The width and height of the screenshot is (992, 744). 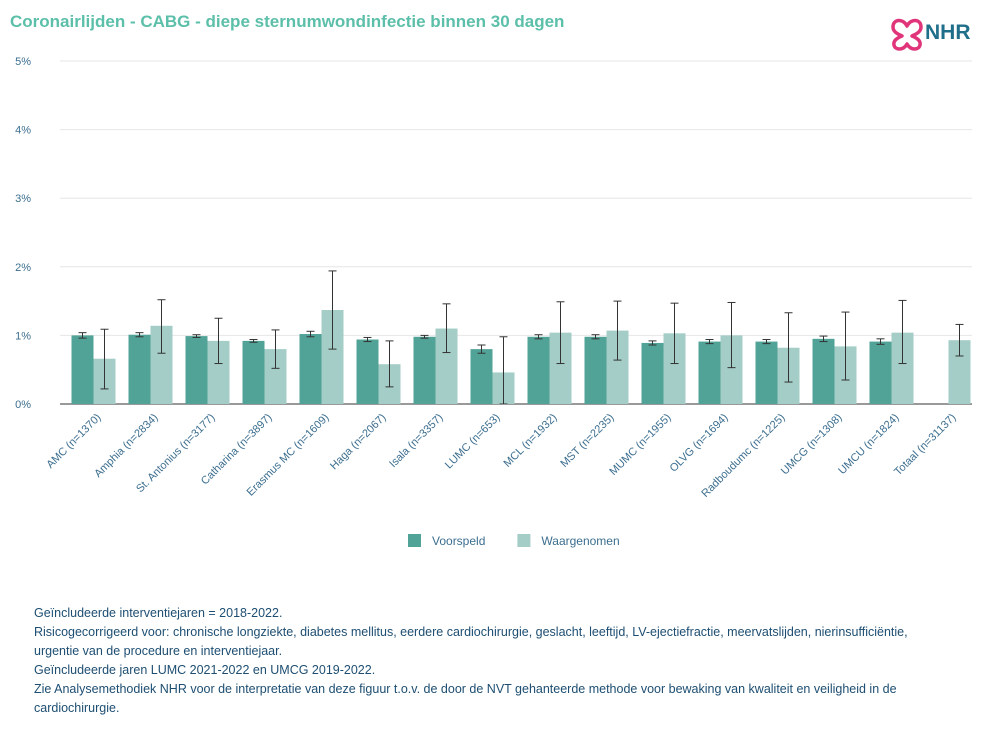 I want to click on x-tick-label: Isala (n=3357), so click(x=416, y=441).